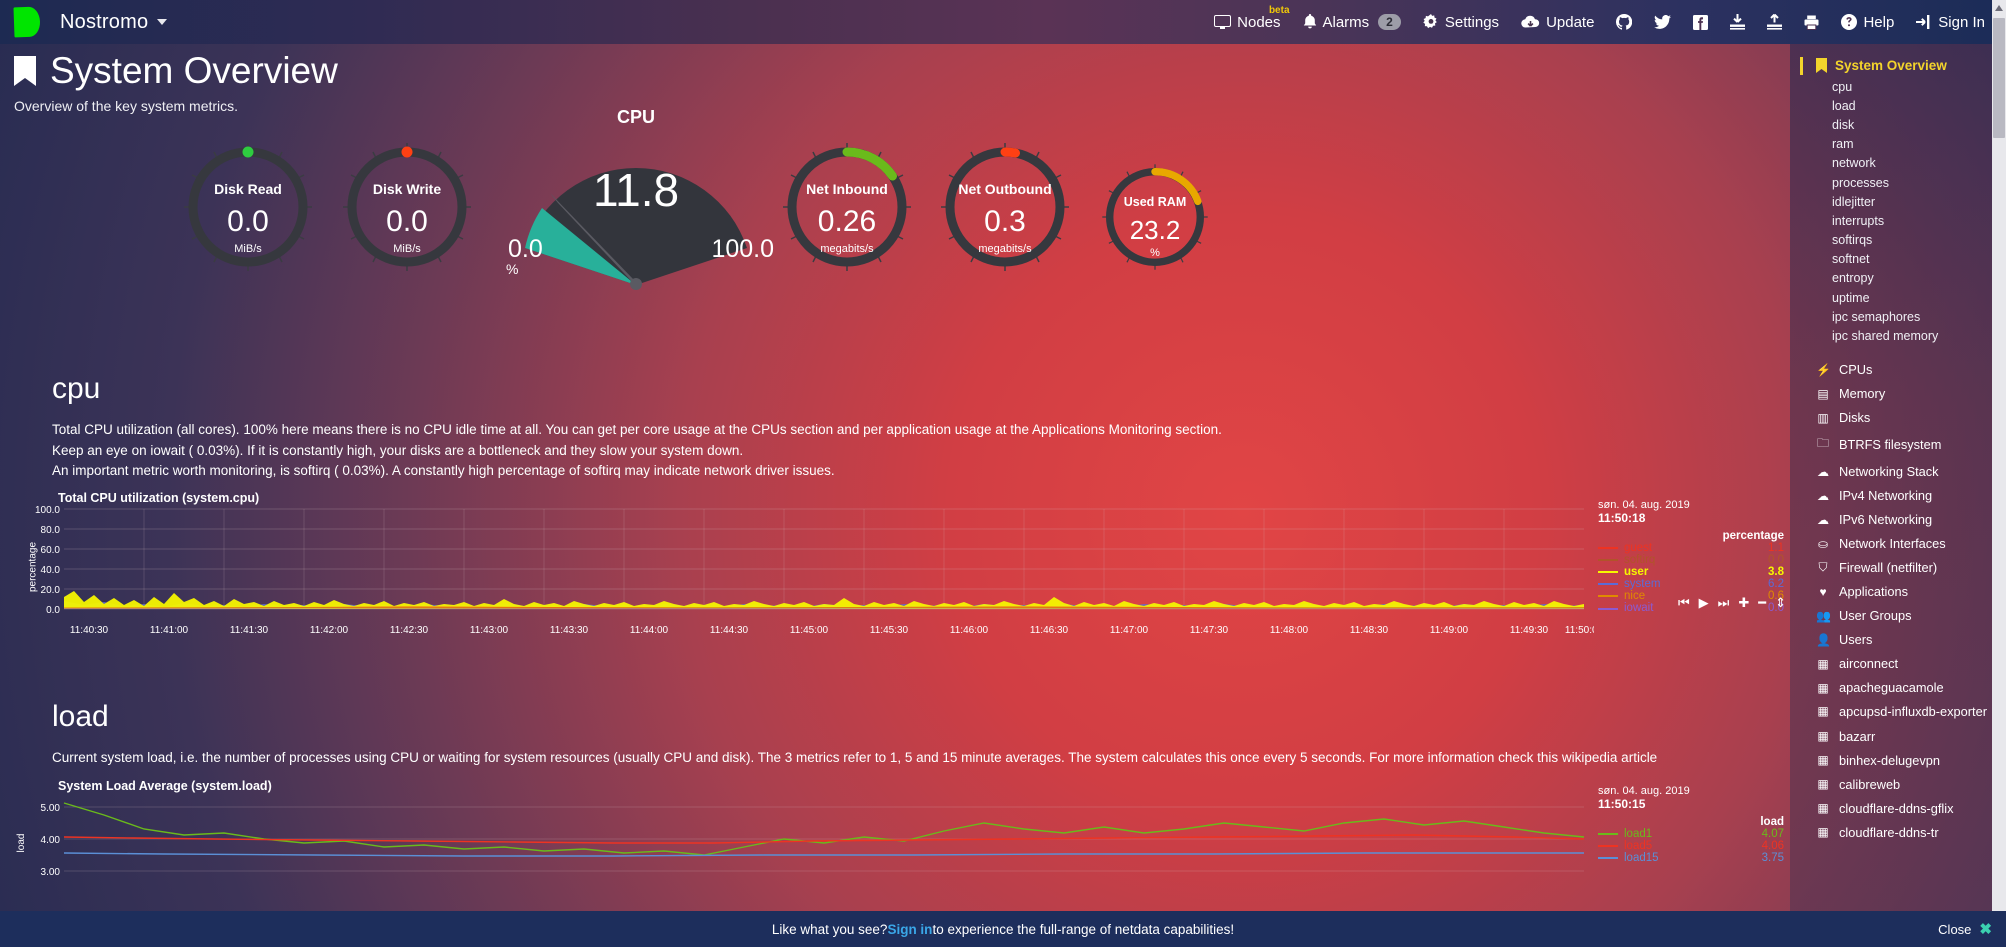  Describe the element at coordinates (1774, 22) in the screenshot. I see `nav-export` at that location.